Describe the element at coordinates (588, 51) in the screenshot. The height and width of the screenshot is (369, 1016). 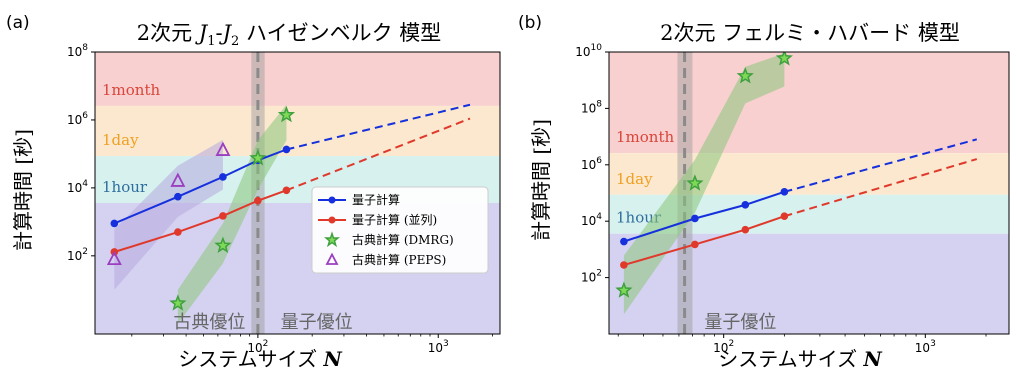
I see `y-tick-label: 10¹⁰` at that location.